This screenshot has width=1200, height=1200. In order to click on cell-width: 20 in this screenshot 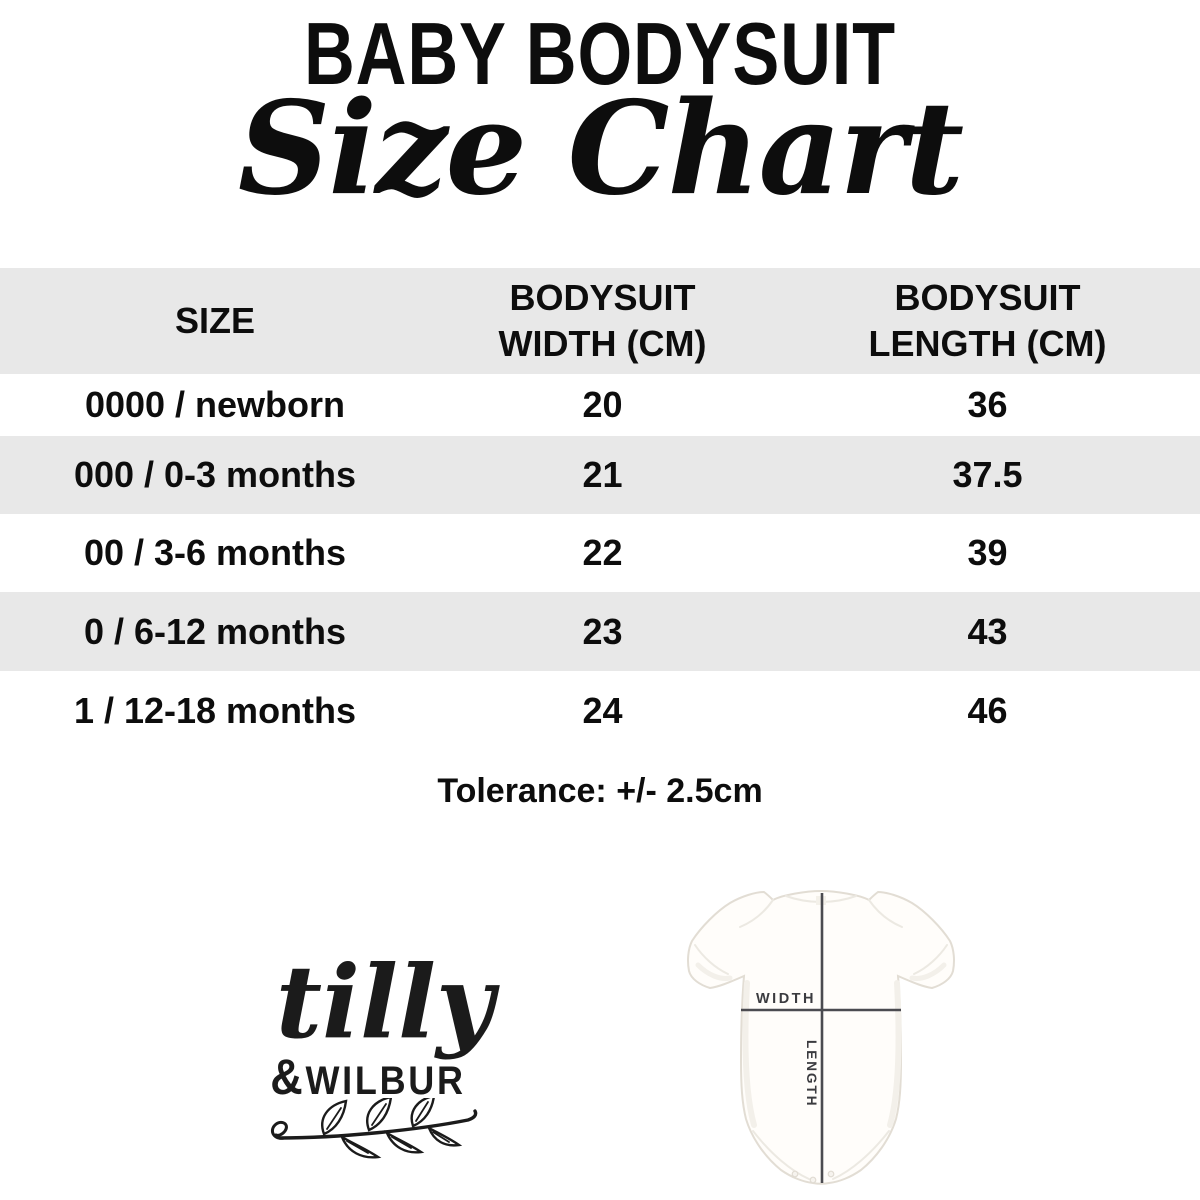, I will do `click(602, 404)`.